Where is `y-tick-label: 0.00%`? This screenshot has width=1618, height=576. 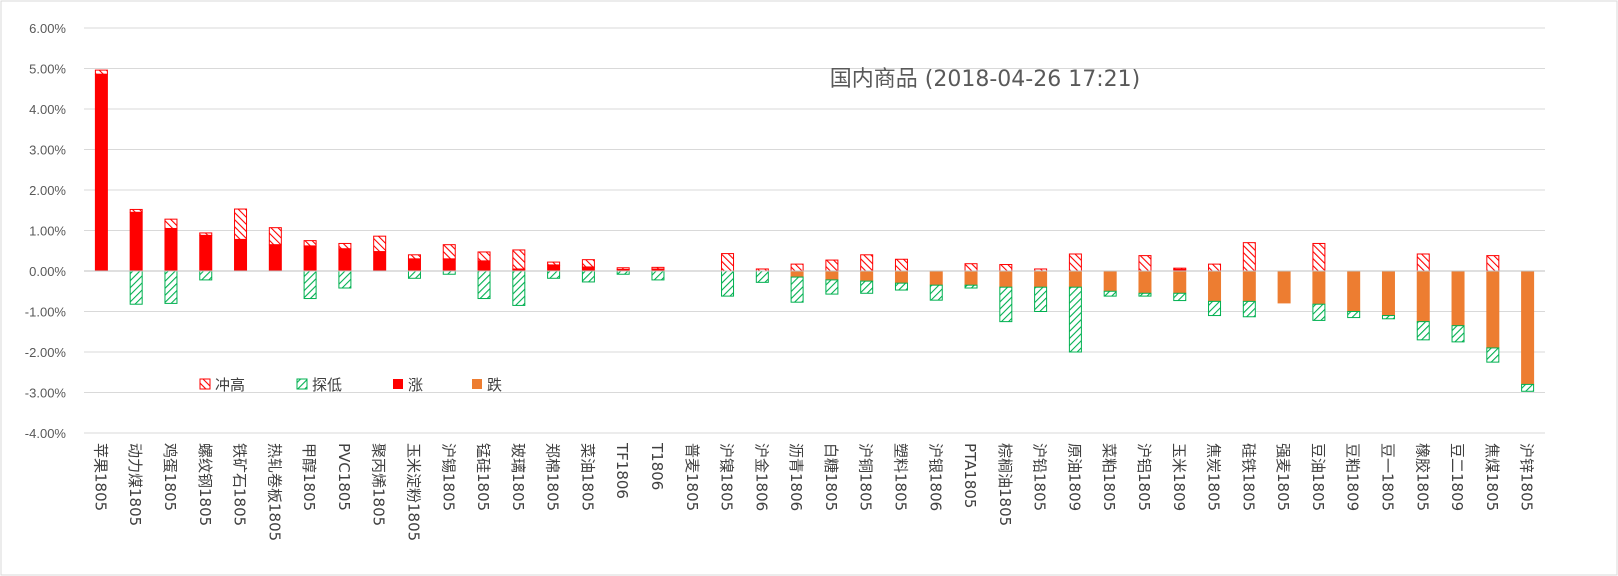
y-tick-label: 0.00% is located at coordinates (47, 271).